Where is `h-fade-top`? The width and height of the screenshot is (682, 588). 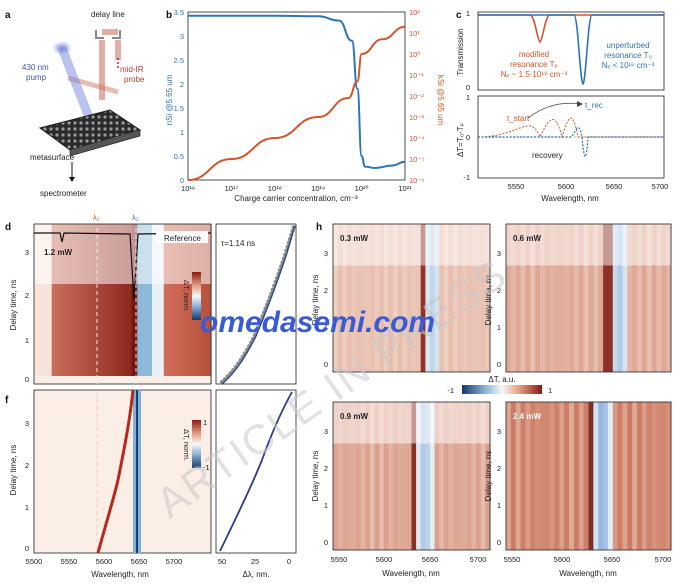
h-fade-top is located at coordinates (588, 245).